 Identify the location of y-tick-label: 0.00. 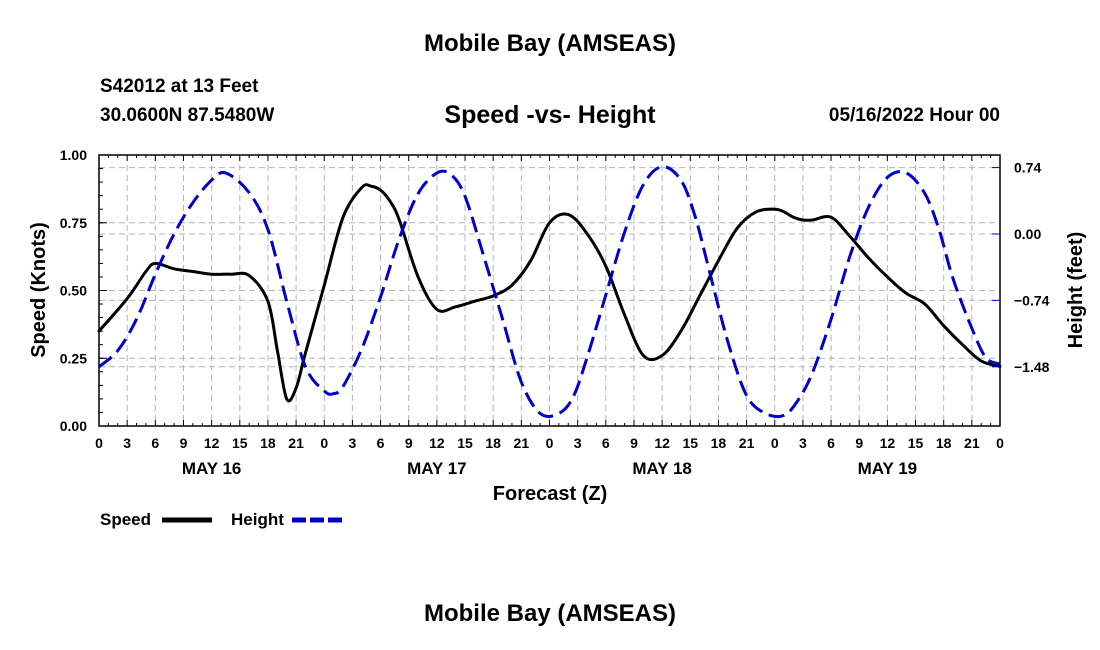
(73, 426).